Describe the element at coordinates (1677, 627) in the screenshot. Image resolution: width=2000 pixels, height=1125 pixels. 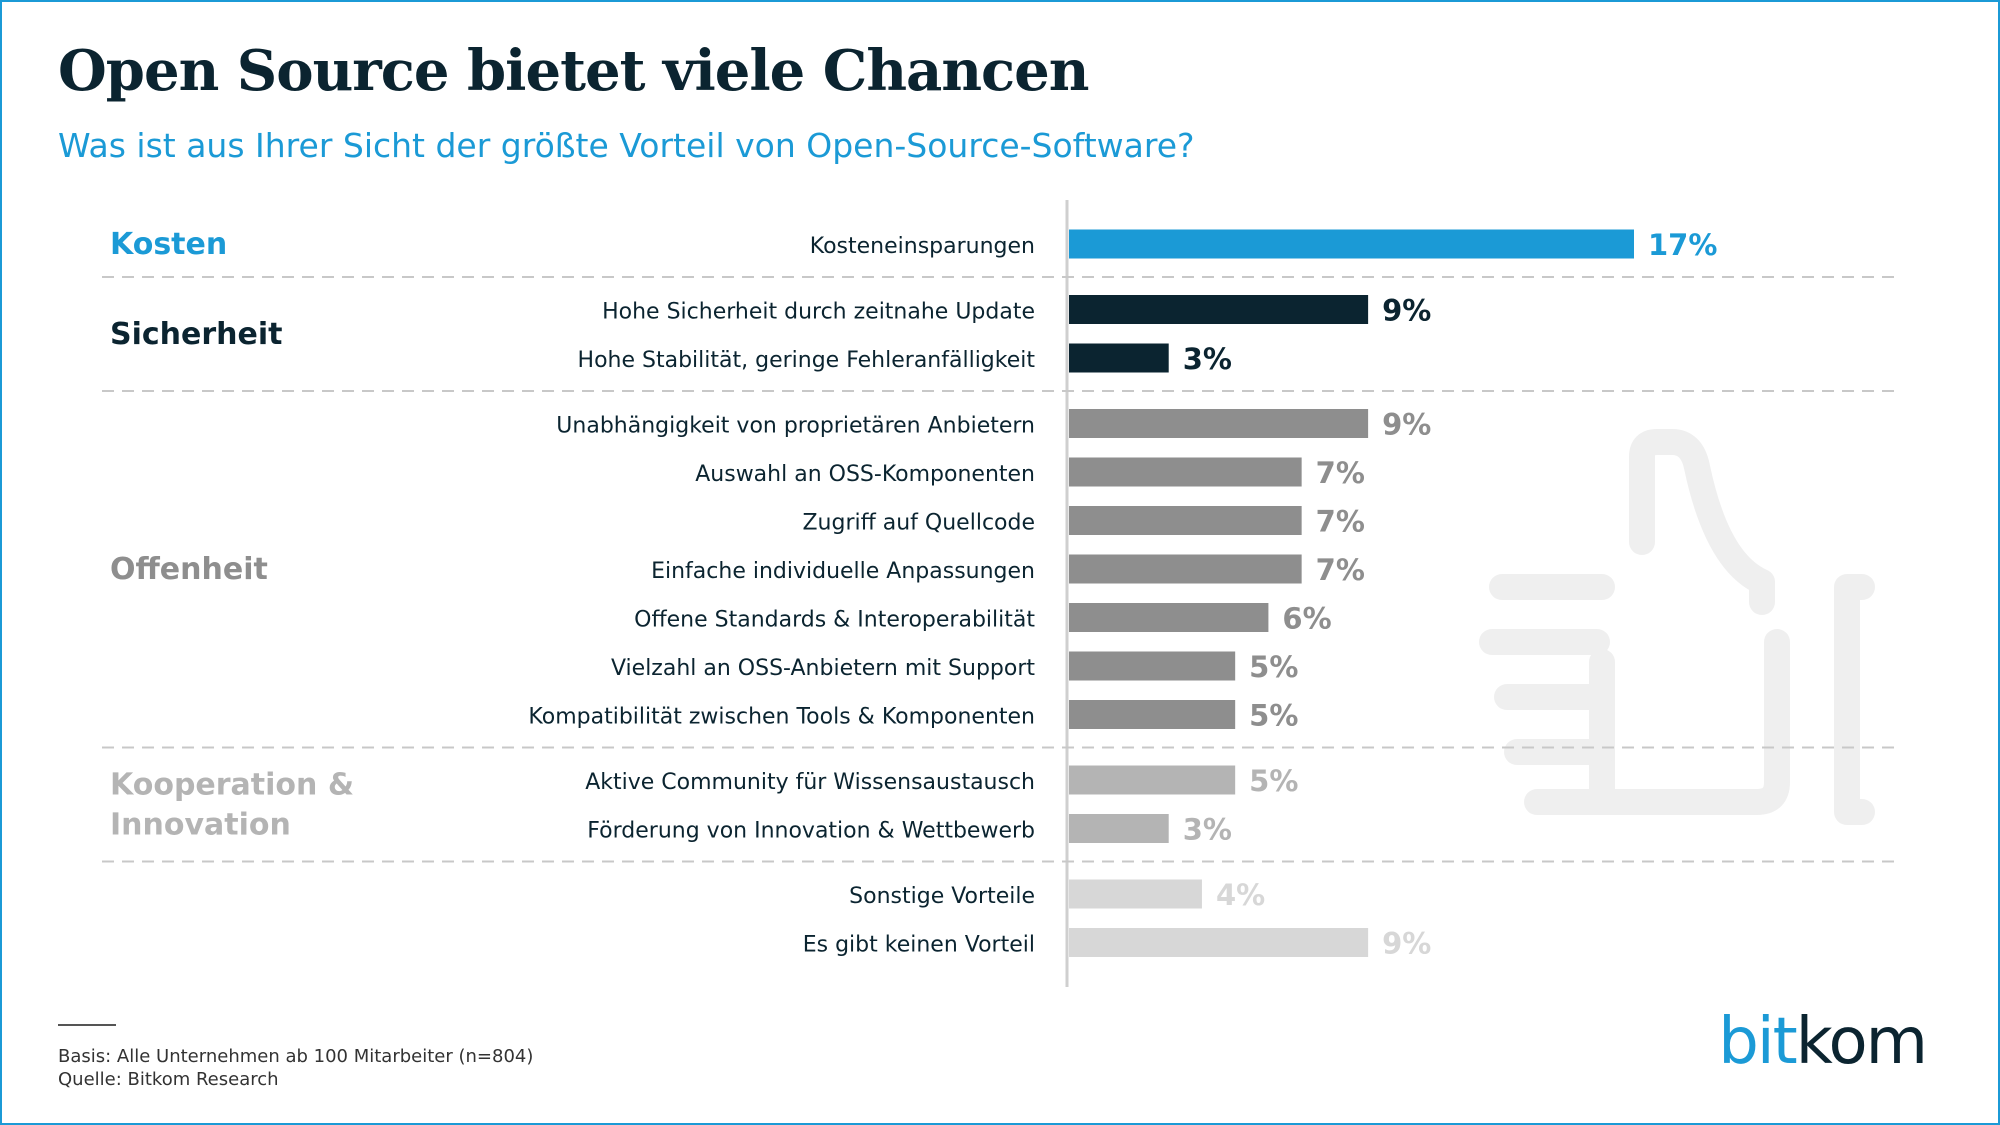
I see `thumbs-up-icon` at that location.